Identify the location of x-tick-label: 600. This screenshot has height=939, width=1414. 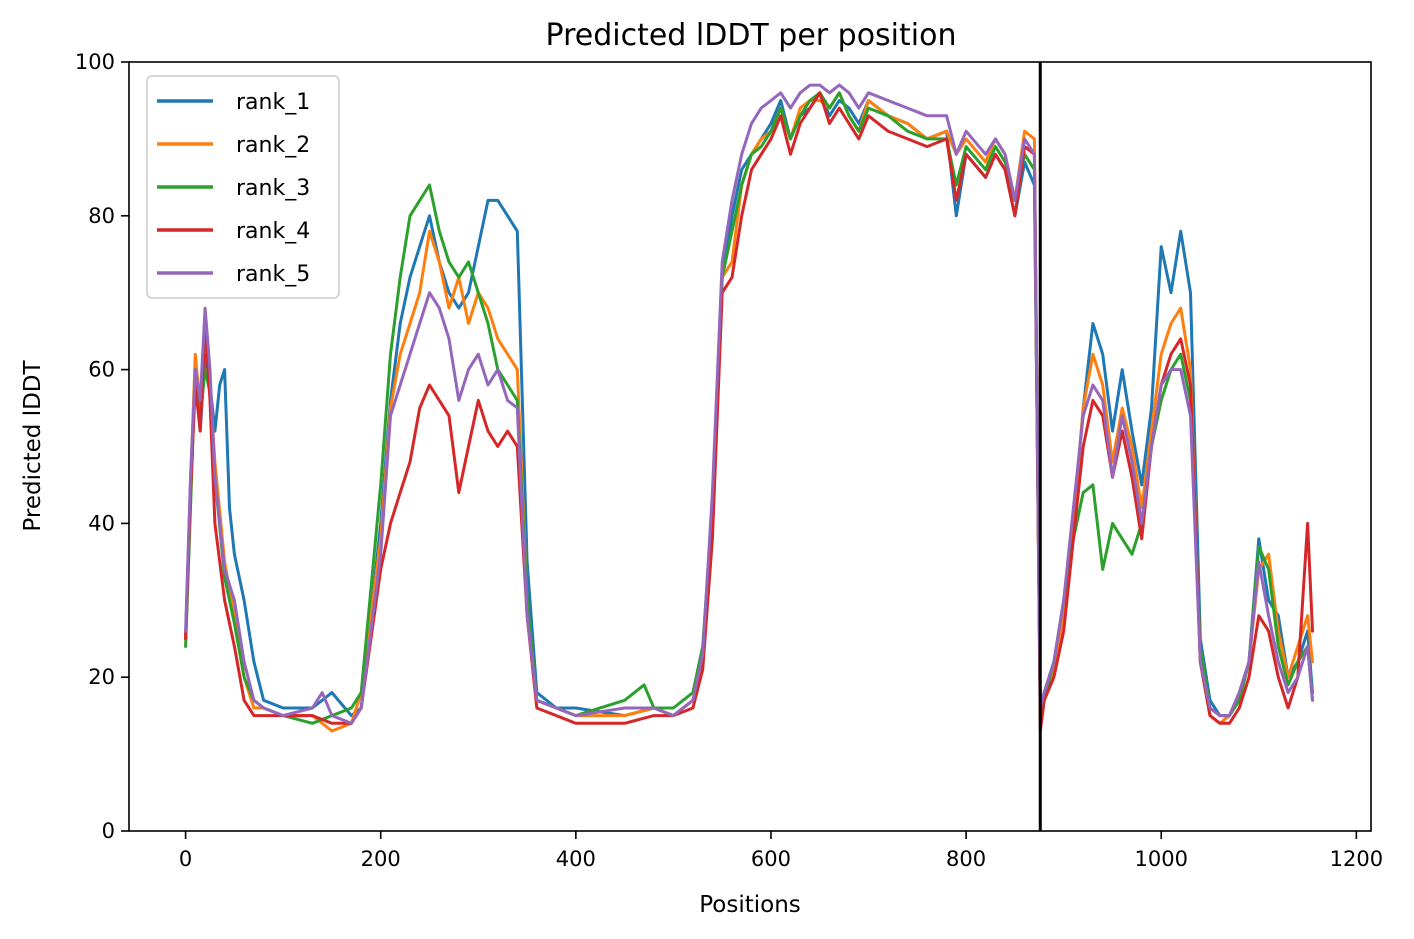
(771, 859).